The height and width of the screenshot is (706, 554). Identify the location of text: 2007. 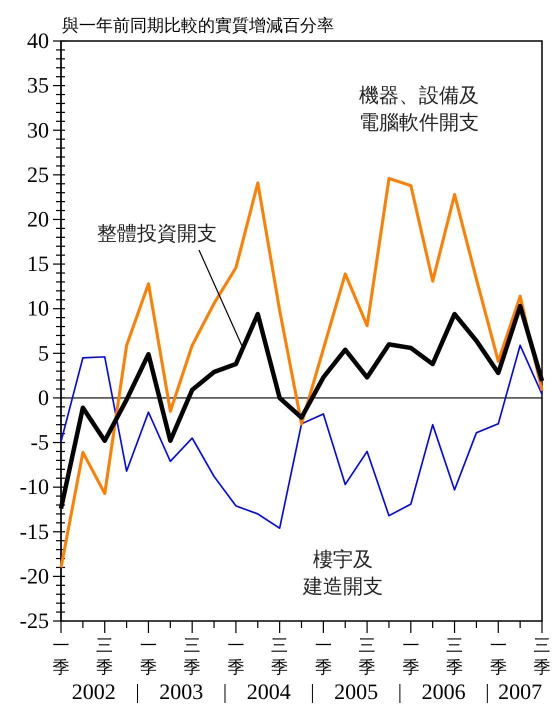
(520, 691).